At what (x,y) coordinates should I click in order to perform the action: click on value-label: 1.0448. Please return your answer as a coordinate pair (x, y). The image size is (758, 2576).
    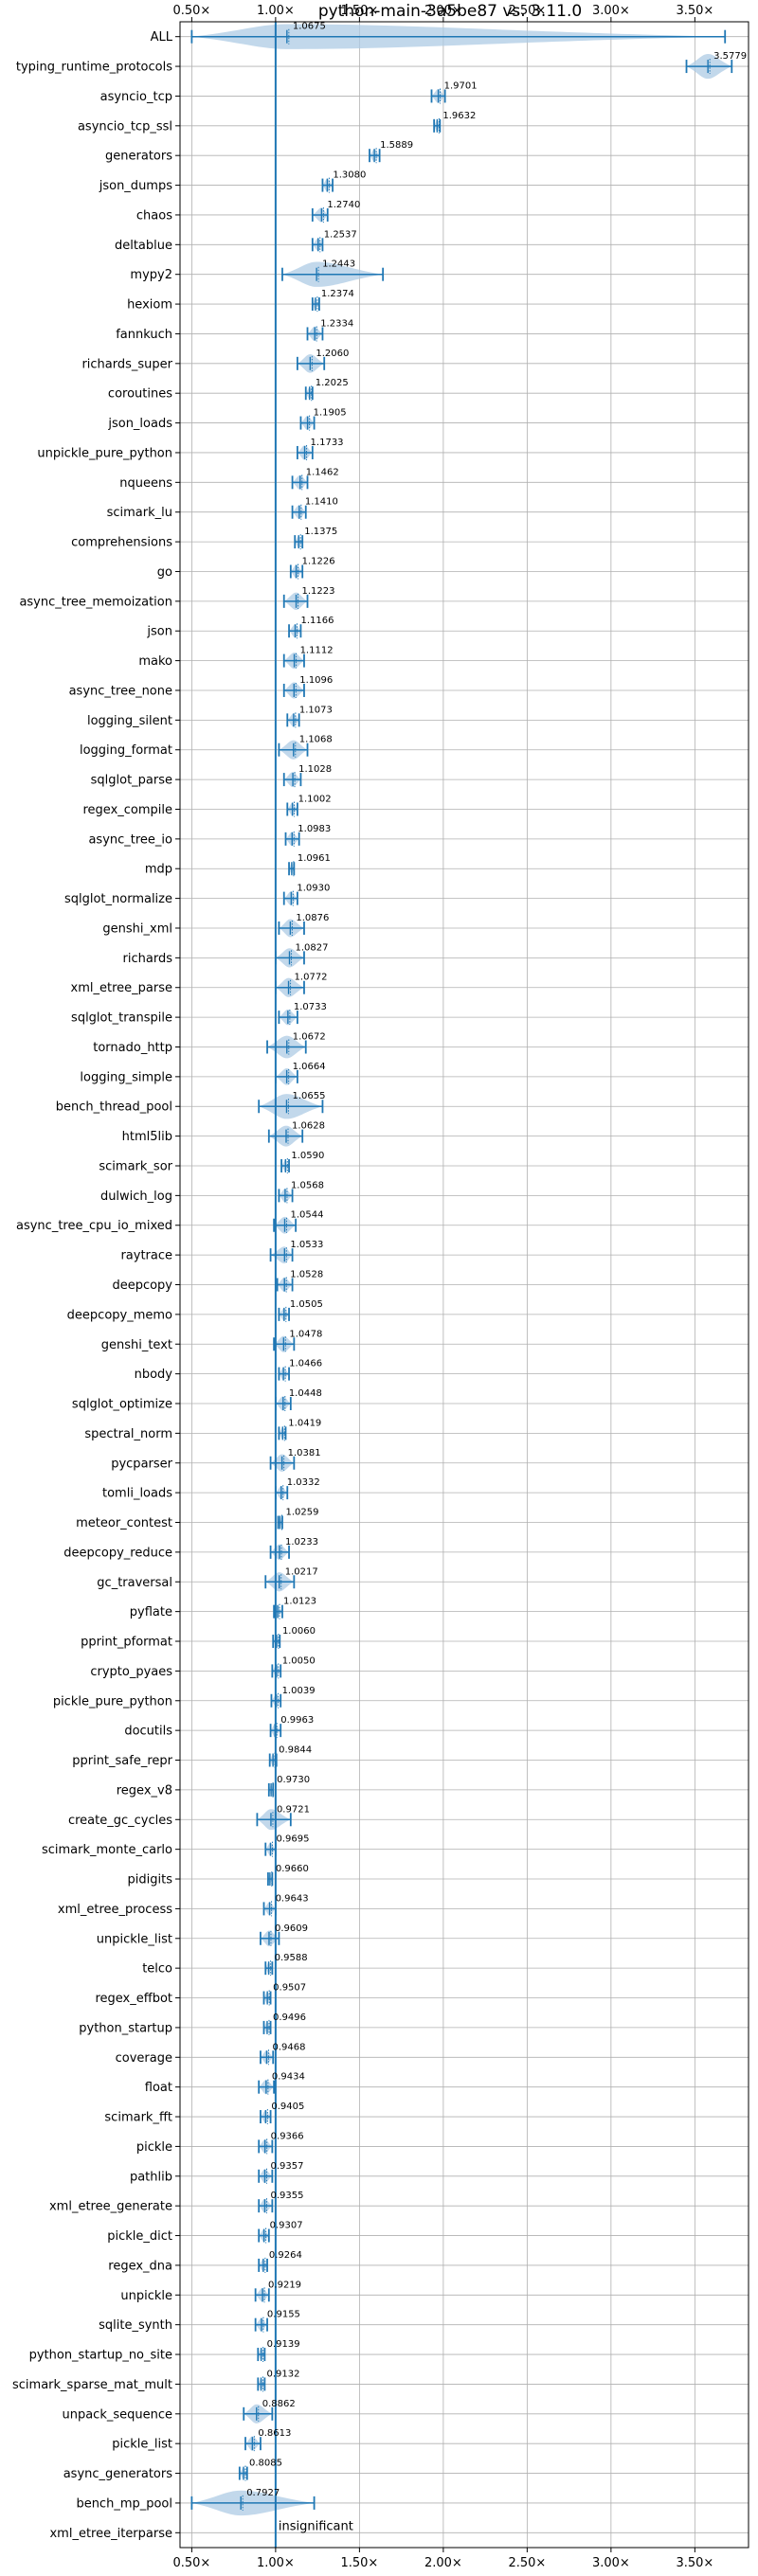
    Looking at the image, I should click on (305, 1393).